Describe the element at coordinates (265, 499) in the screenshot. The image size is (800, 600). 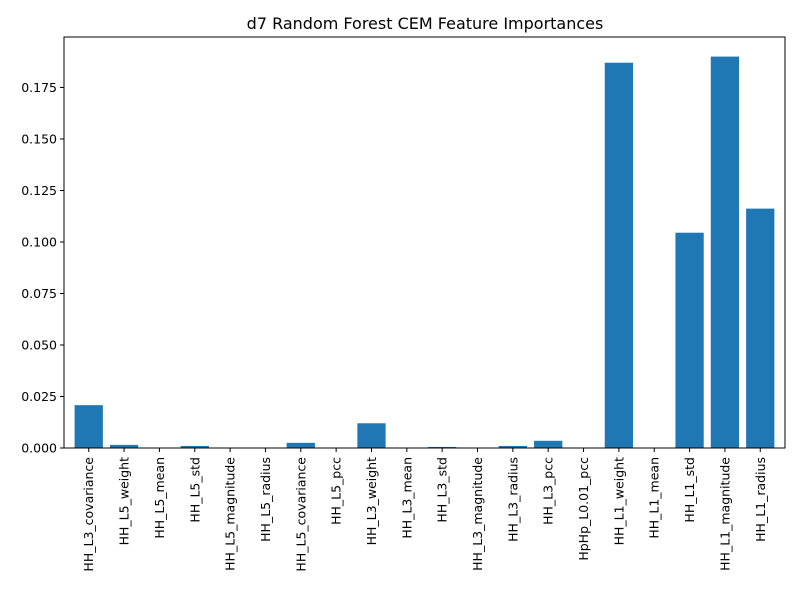
I see `x-tick-label: HH_L5_radius` at that location.